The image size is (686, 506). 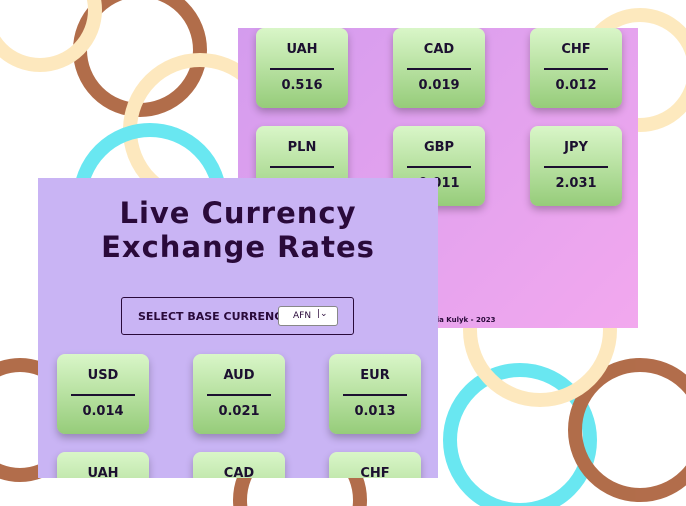 What do you see at coordinates (216, 316) in the screenshot?
I see `select-label: SELECT BASE CURRENCY:` at bounding box center [216, 316].